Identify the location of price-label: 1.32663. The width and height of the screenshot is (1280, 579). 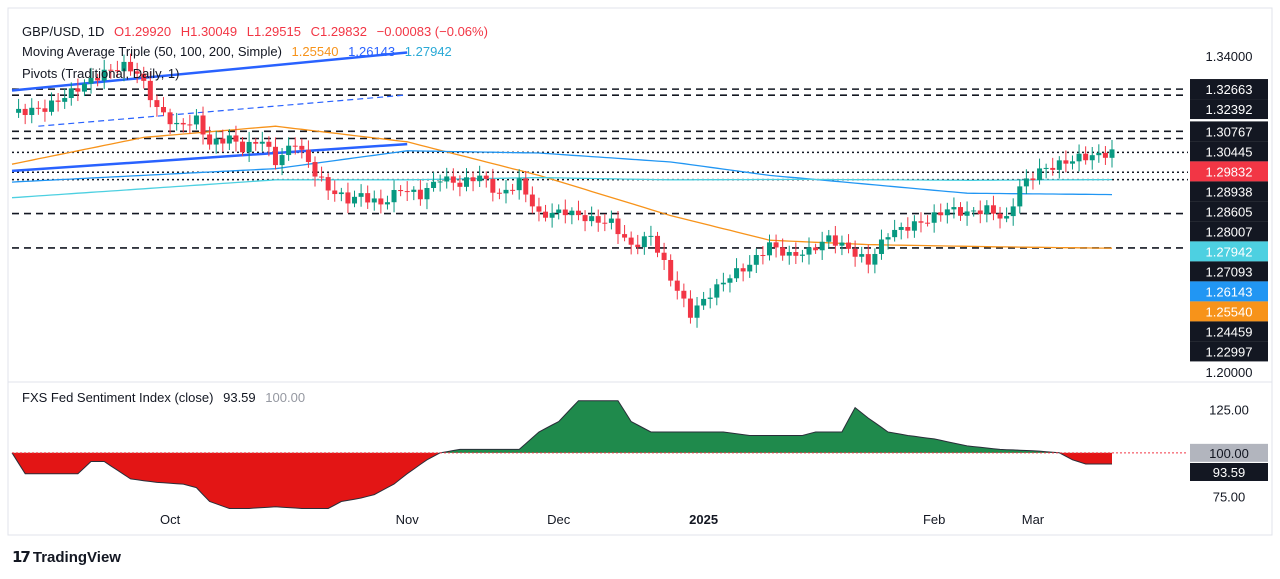
(1229, 89).